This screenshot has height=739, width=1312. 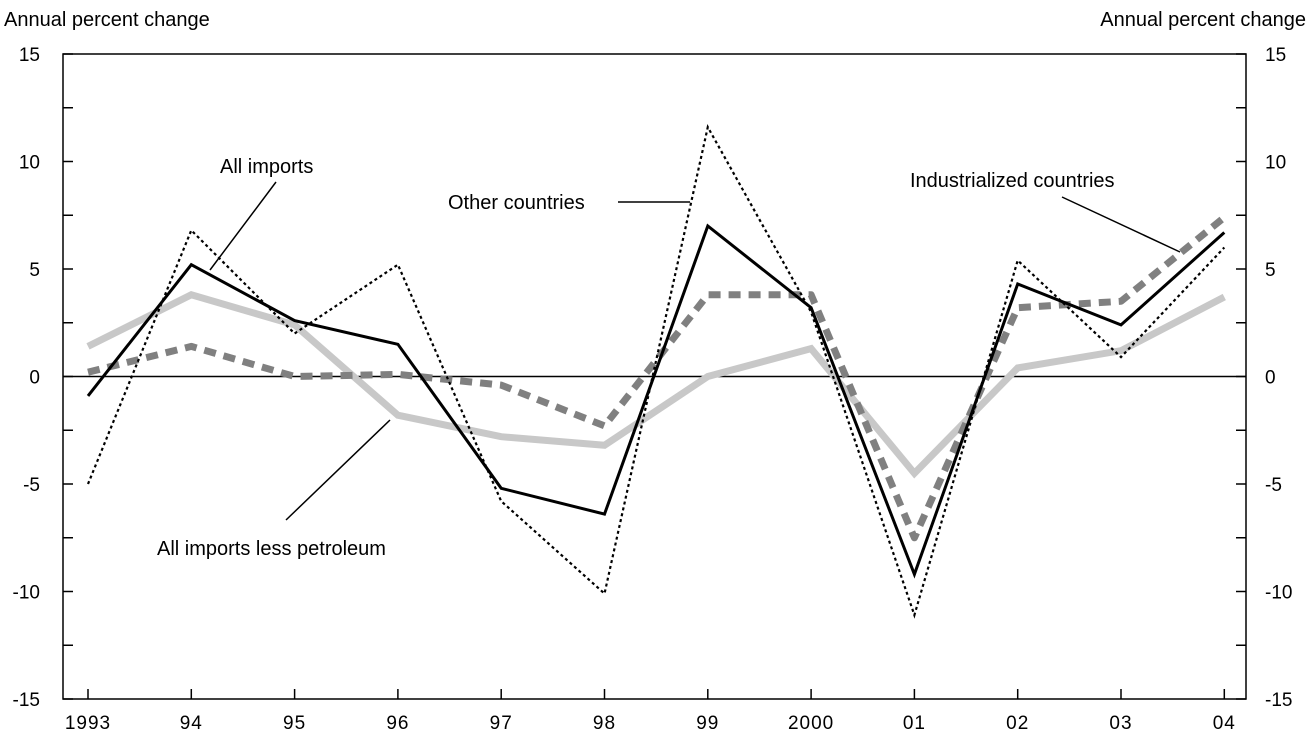 I want to click on x-tick-label: 99, so click(x=707, y=723).